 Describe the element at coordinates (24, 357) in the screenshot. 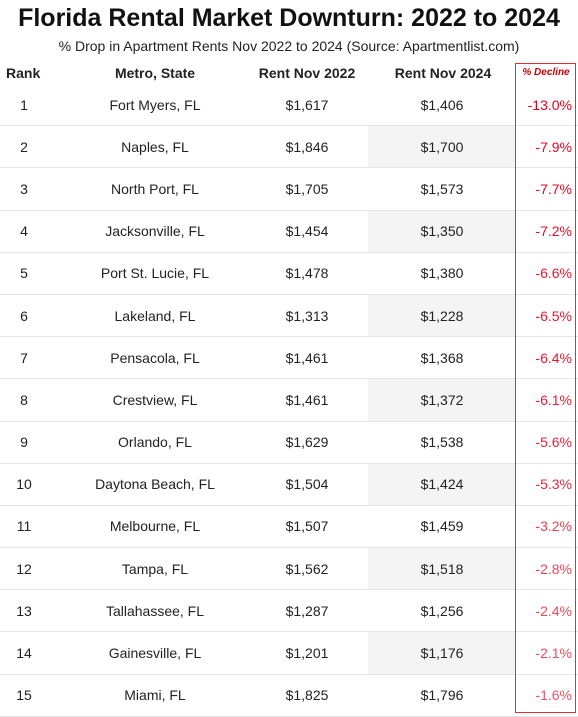

I see `row-rank: 7` at that location.